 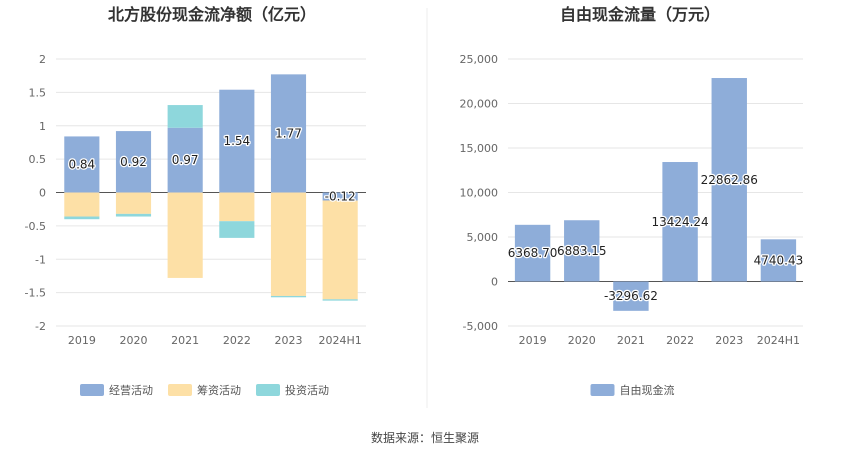 I want to click on y-tick-label: 1.5, so click(x=38, y=92).